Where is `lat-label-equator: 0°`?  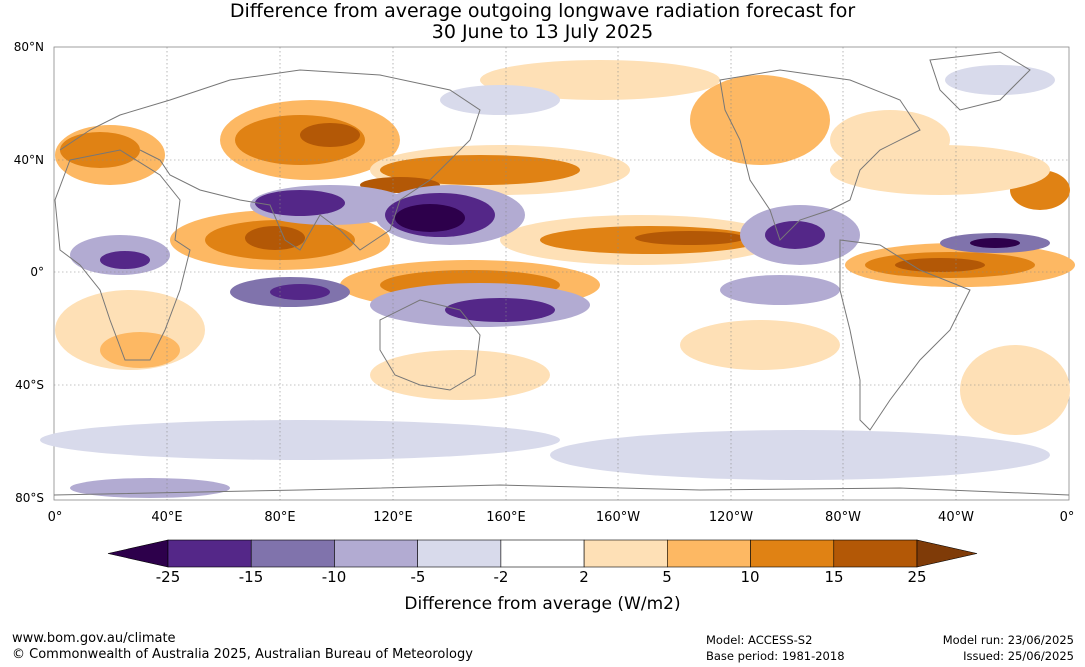 lat-label-equator: 0° is located at coordinates (37, 272).